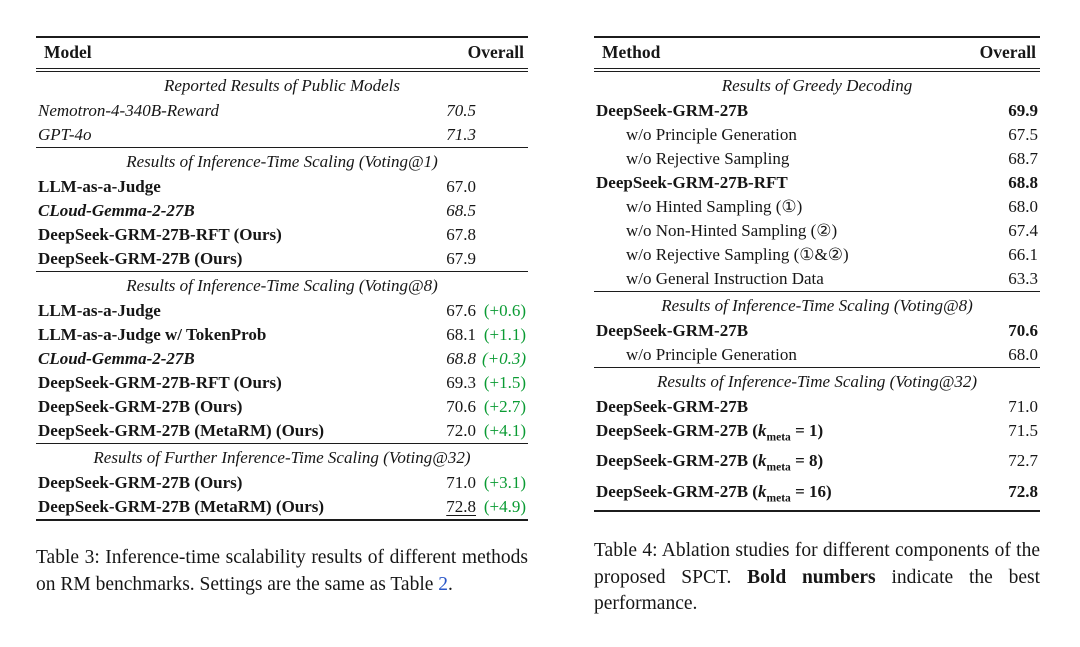  I want to click on delta-slot: (+0.6), so click(501, 311).